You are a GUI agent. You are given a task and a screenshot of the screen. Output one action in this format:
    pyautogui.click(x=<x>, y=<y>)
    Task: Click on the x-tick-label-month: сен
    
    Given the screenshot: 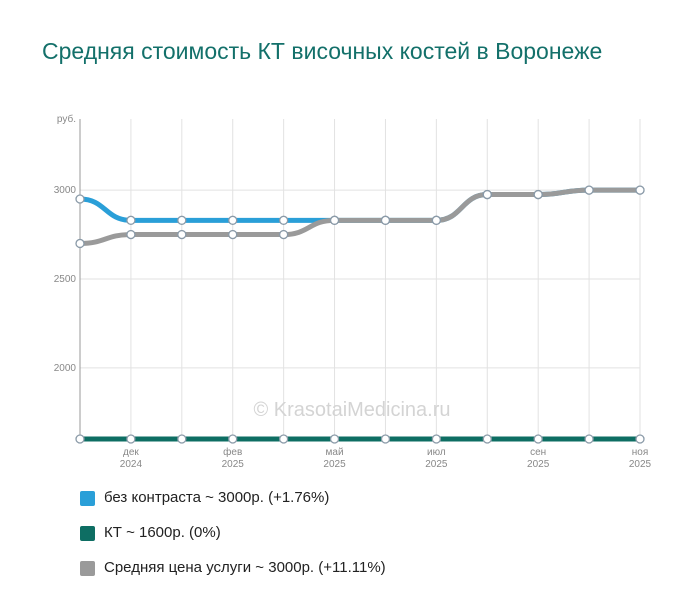 What is the action you would take?
    pyautogui.click(x=538, y=452)
    